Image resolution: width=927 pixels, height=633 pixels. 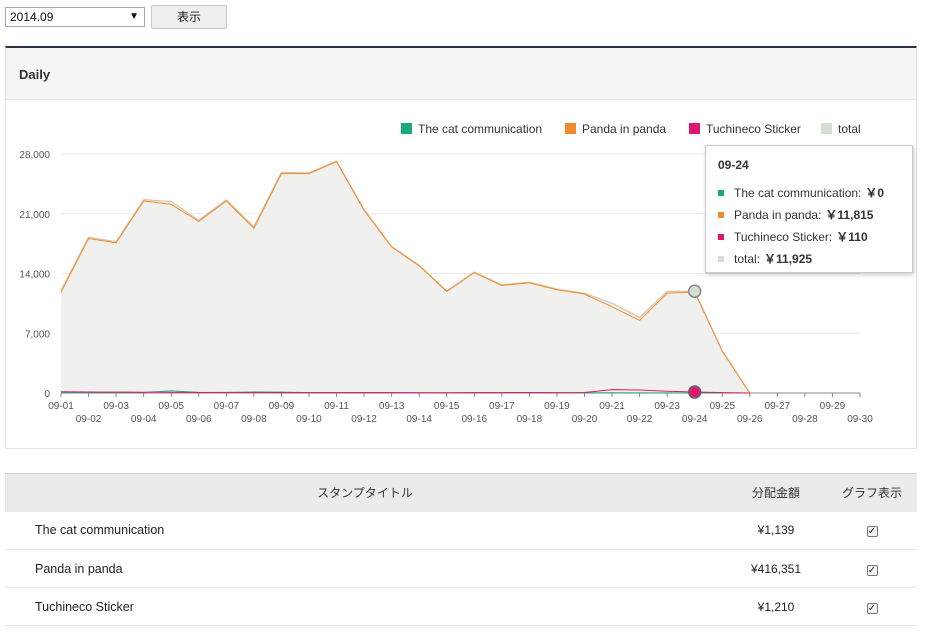 What do you see at coordinates (447, 406) in the screenshot?
I see `x-tick-label: 09-15` at bounding box center [447, 406].